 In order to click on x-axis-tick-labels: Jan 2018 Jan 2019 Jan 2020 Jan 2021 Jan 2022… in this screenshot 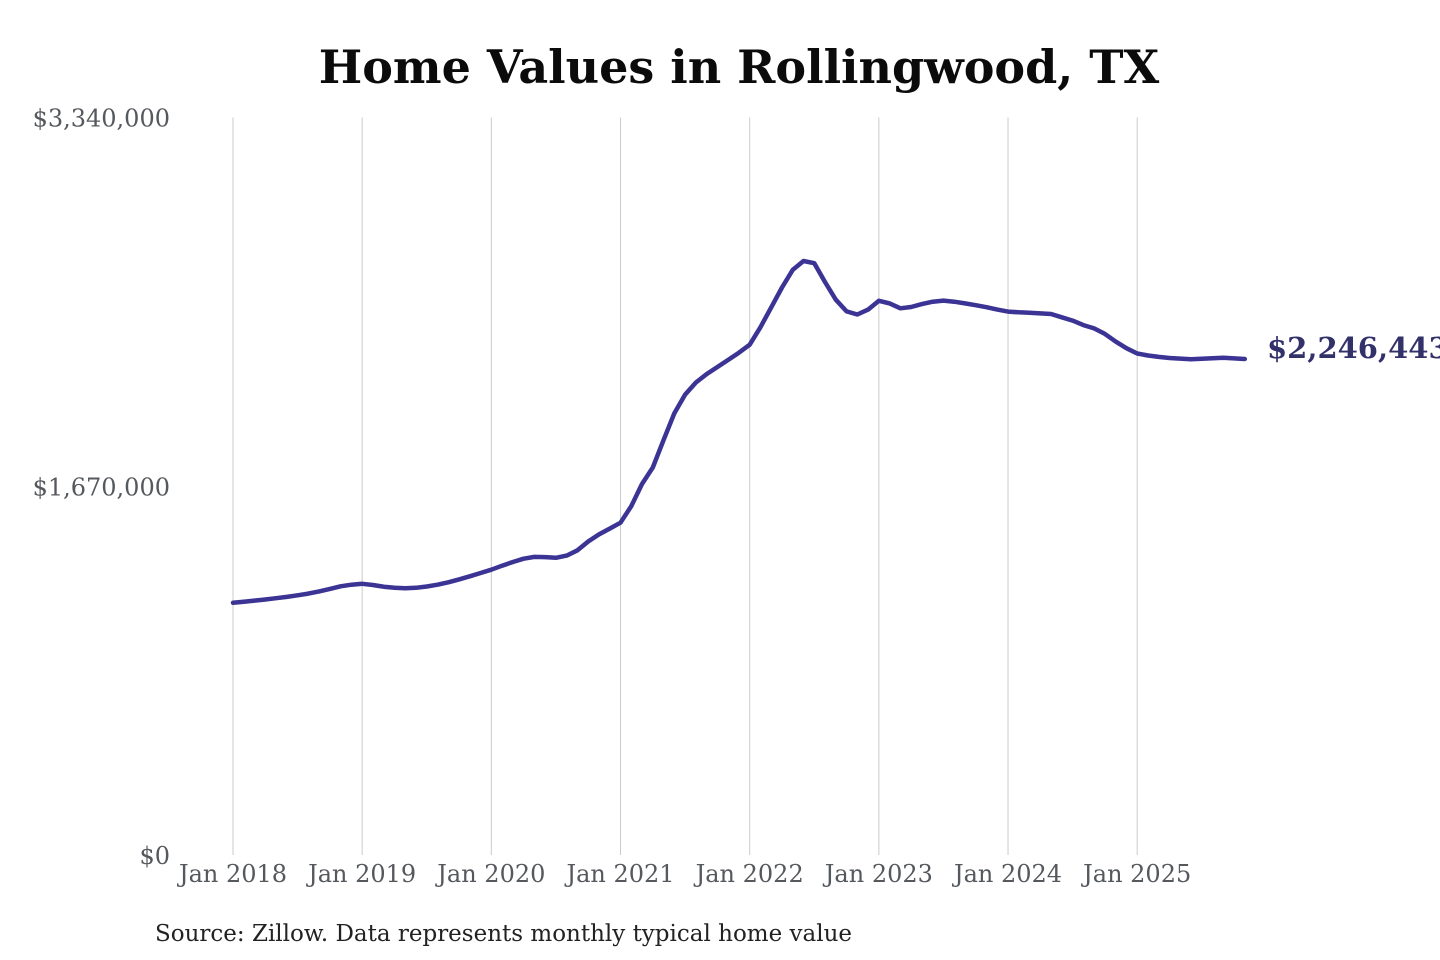, I will do `click(683, 874)`.